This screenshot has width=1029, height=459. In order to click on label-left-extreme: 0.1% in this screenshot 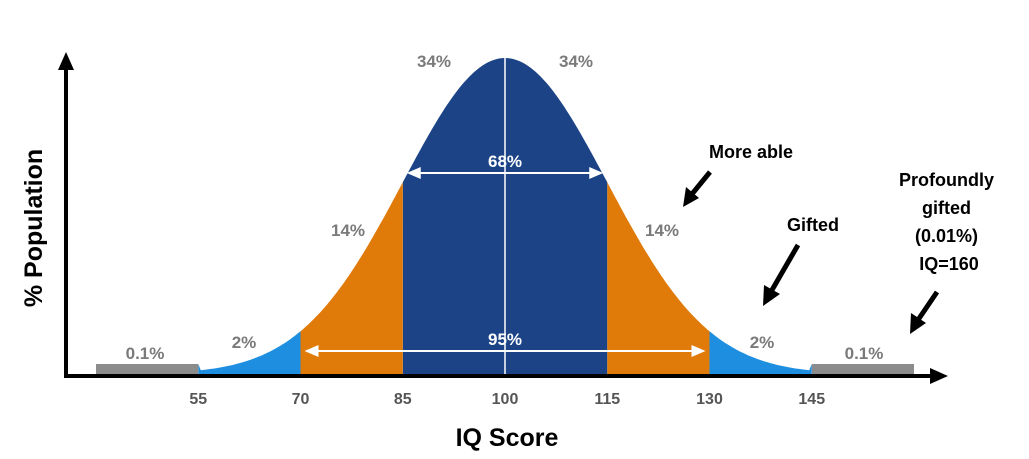, I will do `click(145, 353)`.